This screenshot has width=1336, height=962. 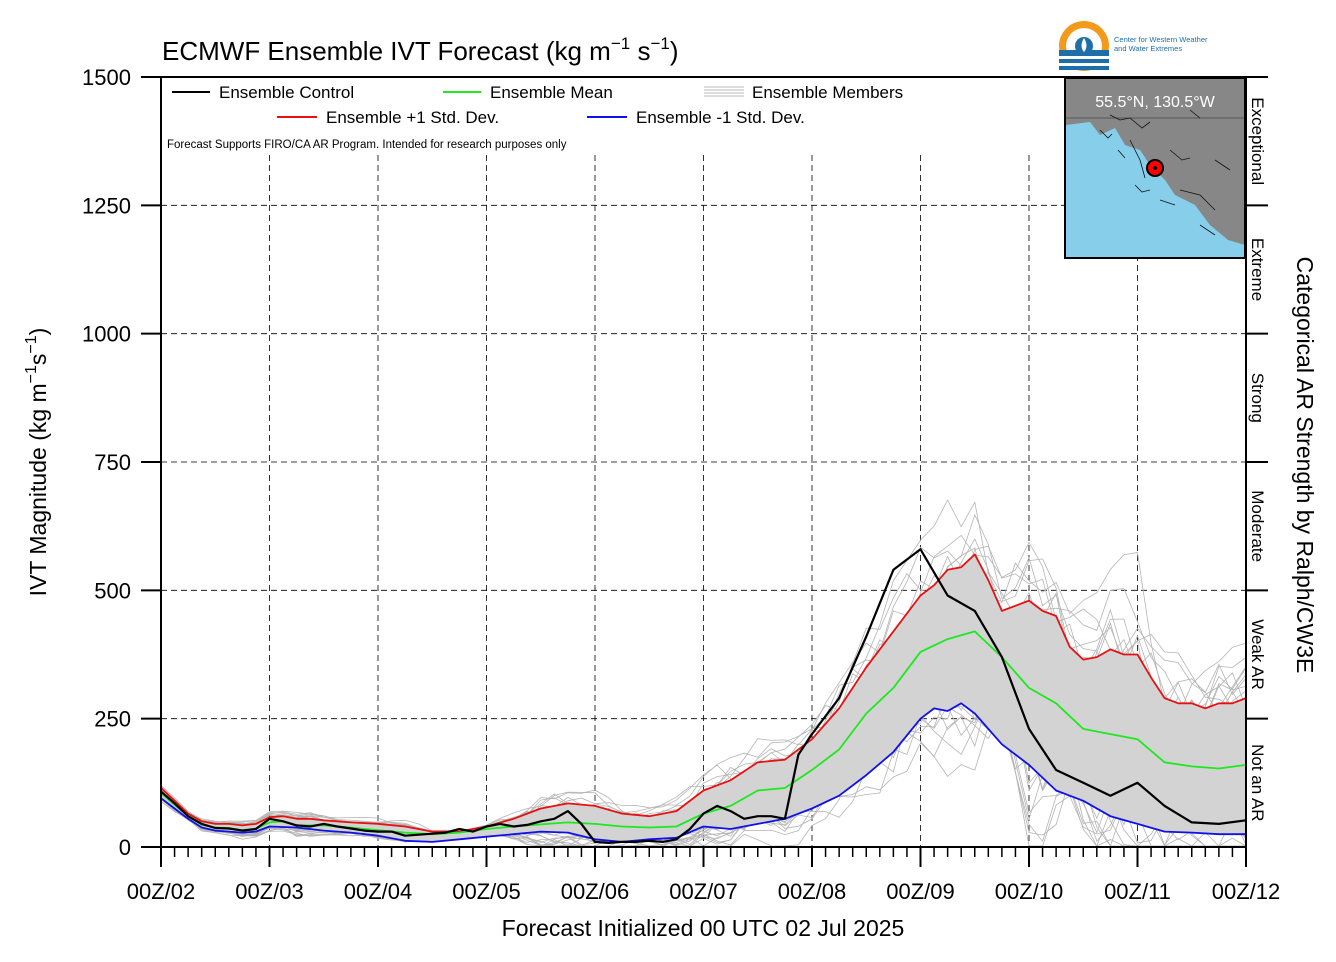 What do you see at coordinates (1161, 39) in the screenshot?
I see `logo-text-line1: Center for Western Weather` at bounding box center [1161, 39].